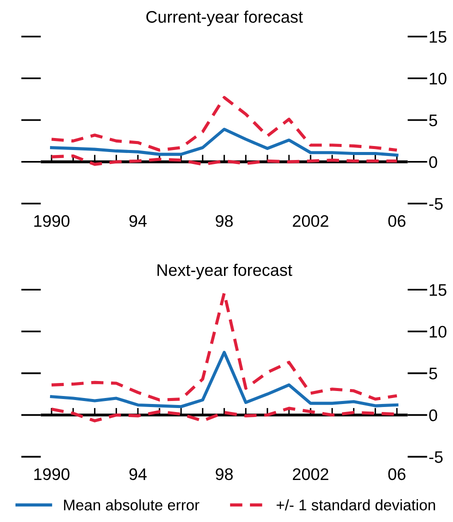  I want to click on legend-label: +/- 1 standard deviation, so click(356, 504).